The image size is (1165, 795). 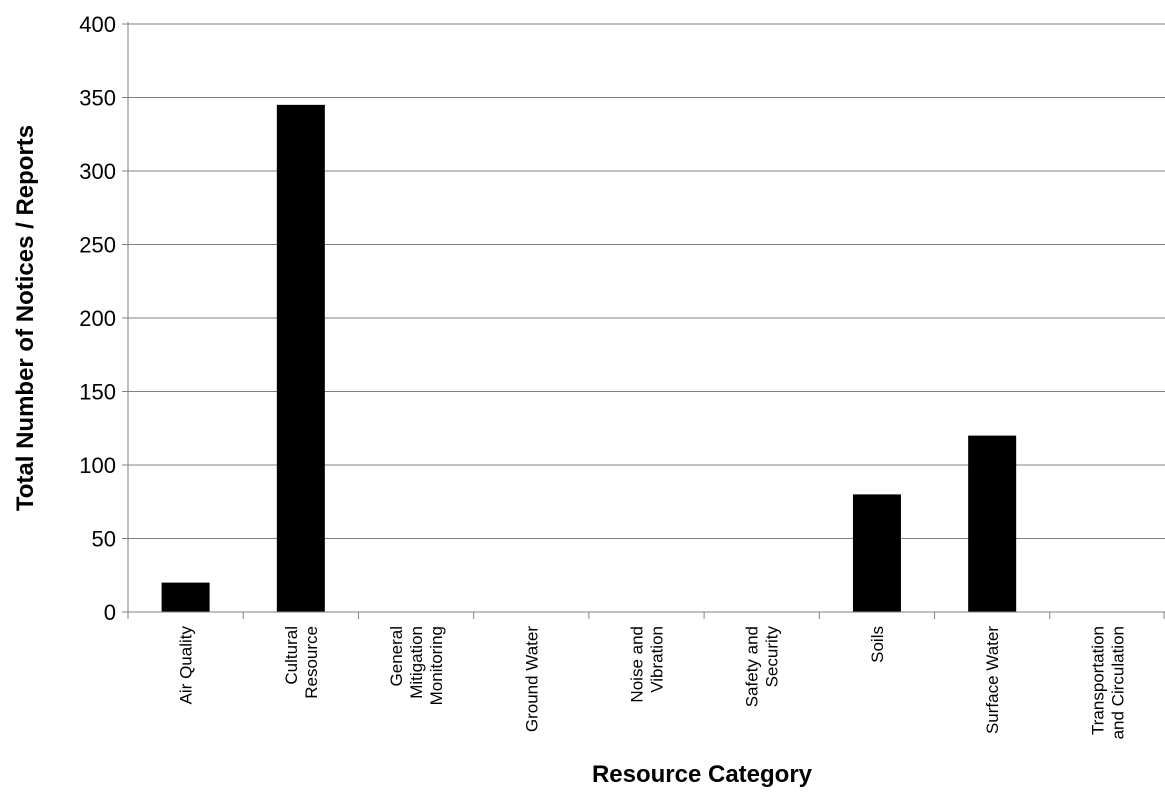 I want to click on x-category-label: Ground Water, so click(x=531, y=679).